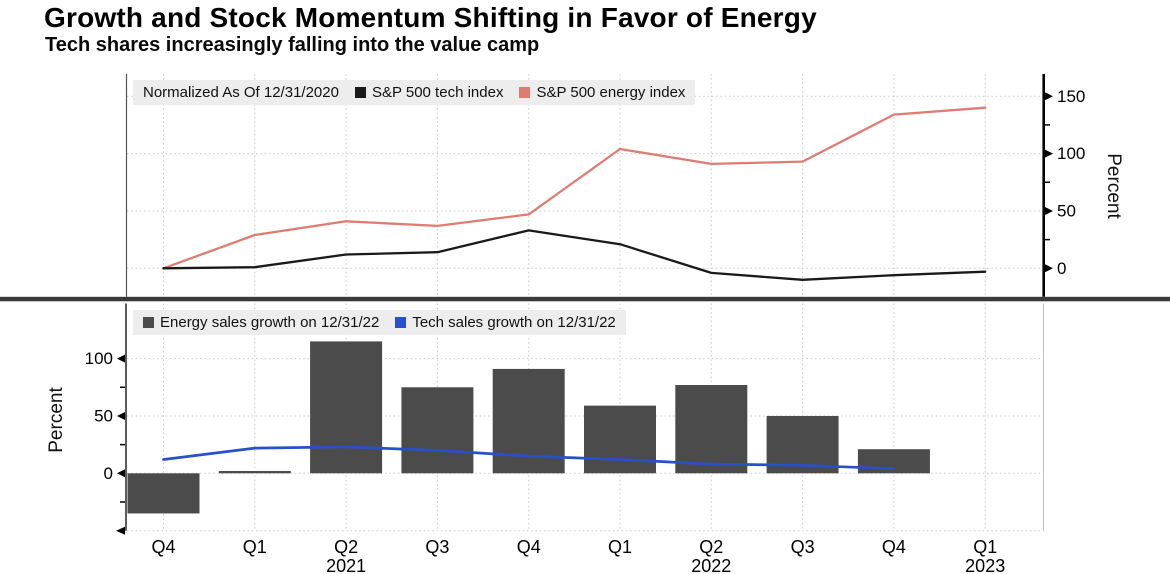 The image size is (1170, 574). What do you see at coordinates (346, 565) in the screenshot?
I see `x-axis-year-label: 2021` at bounding box center [346, 565].